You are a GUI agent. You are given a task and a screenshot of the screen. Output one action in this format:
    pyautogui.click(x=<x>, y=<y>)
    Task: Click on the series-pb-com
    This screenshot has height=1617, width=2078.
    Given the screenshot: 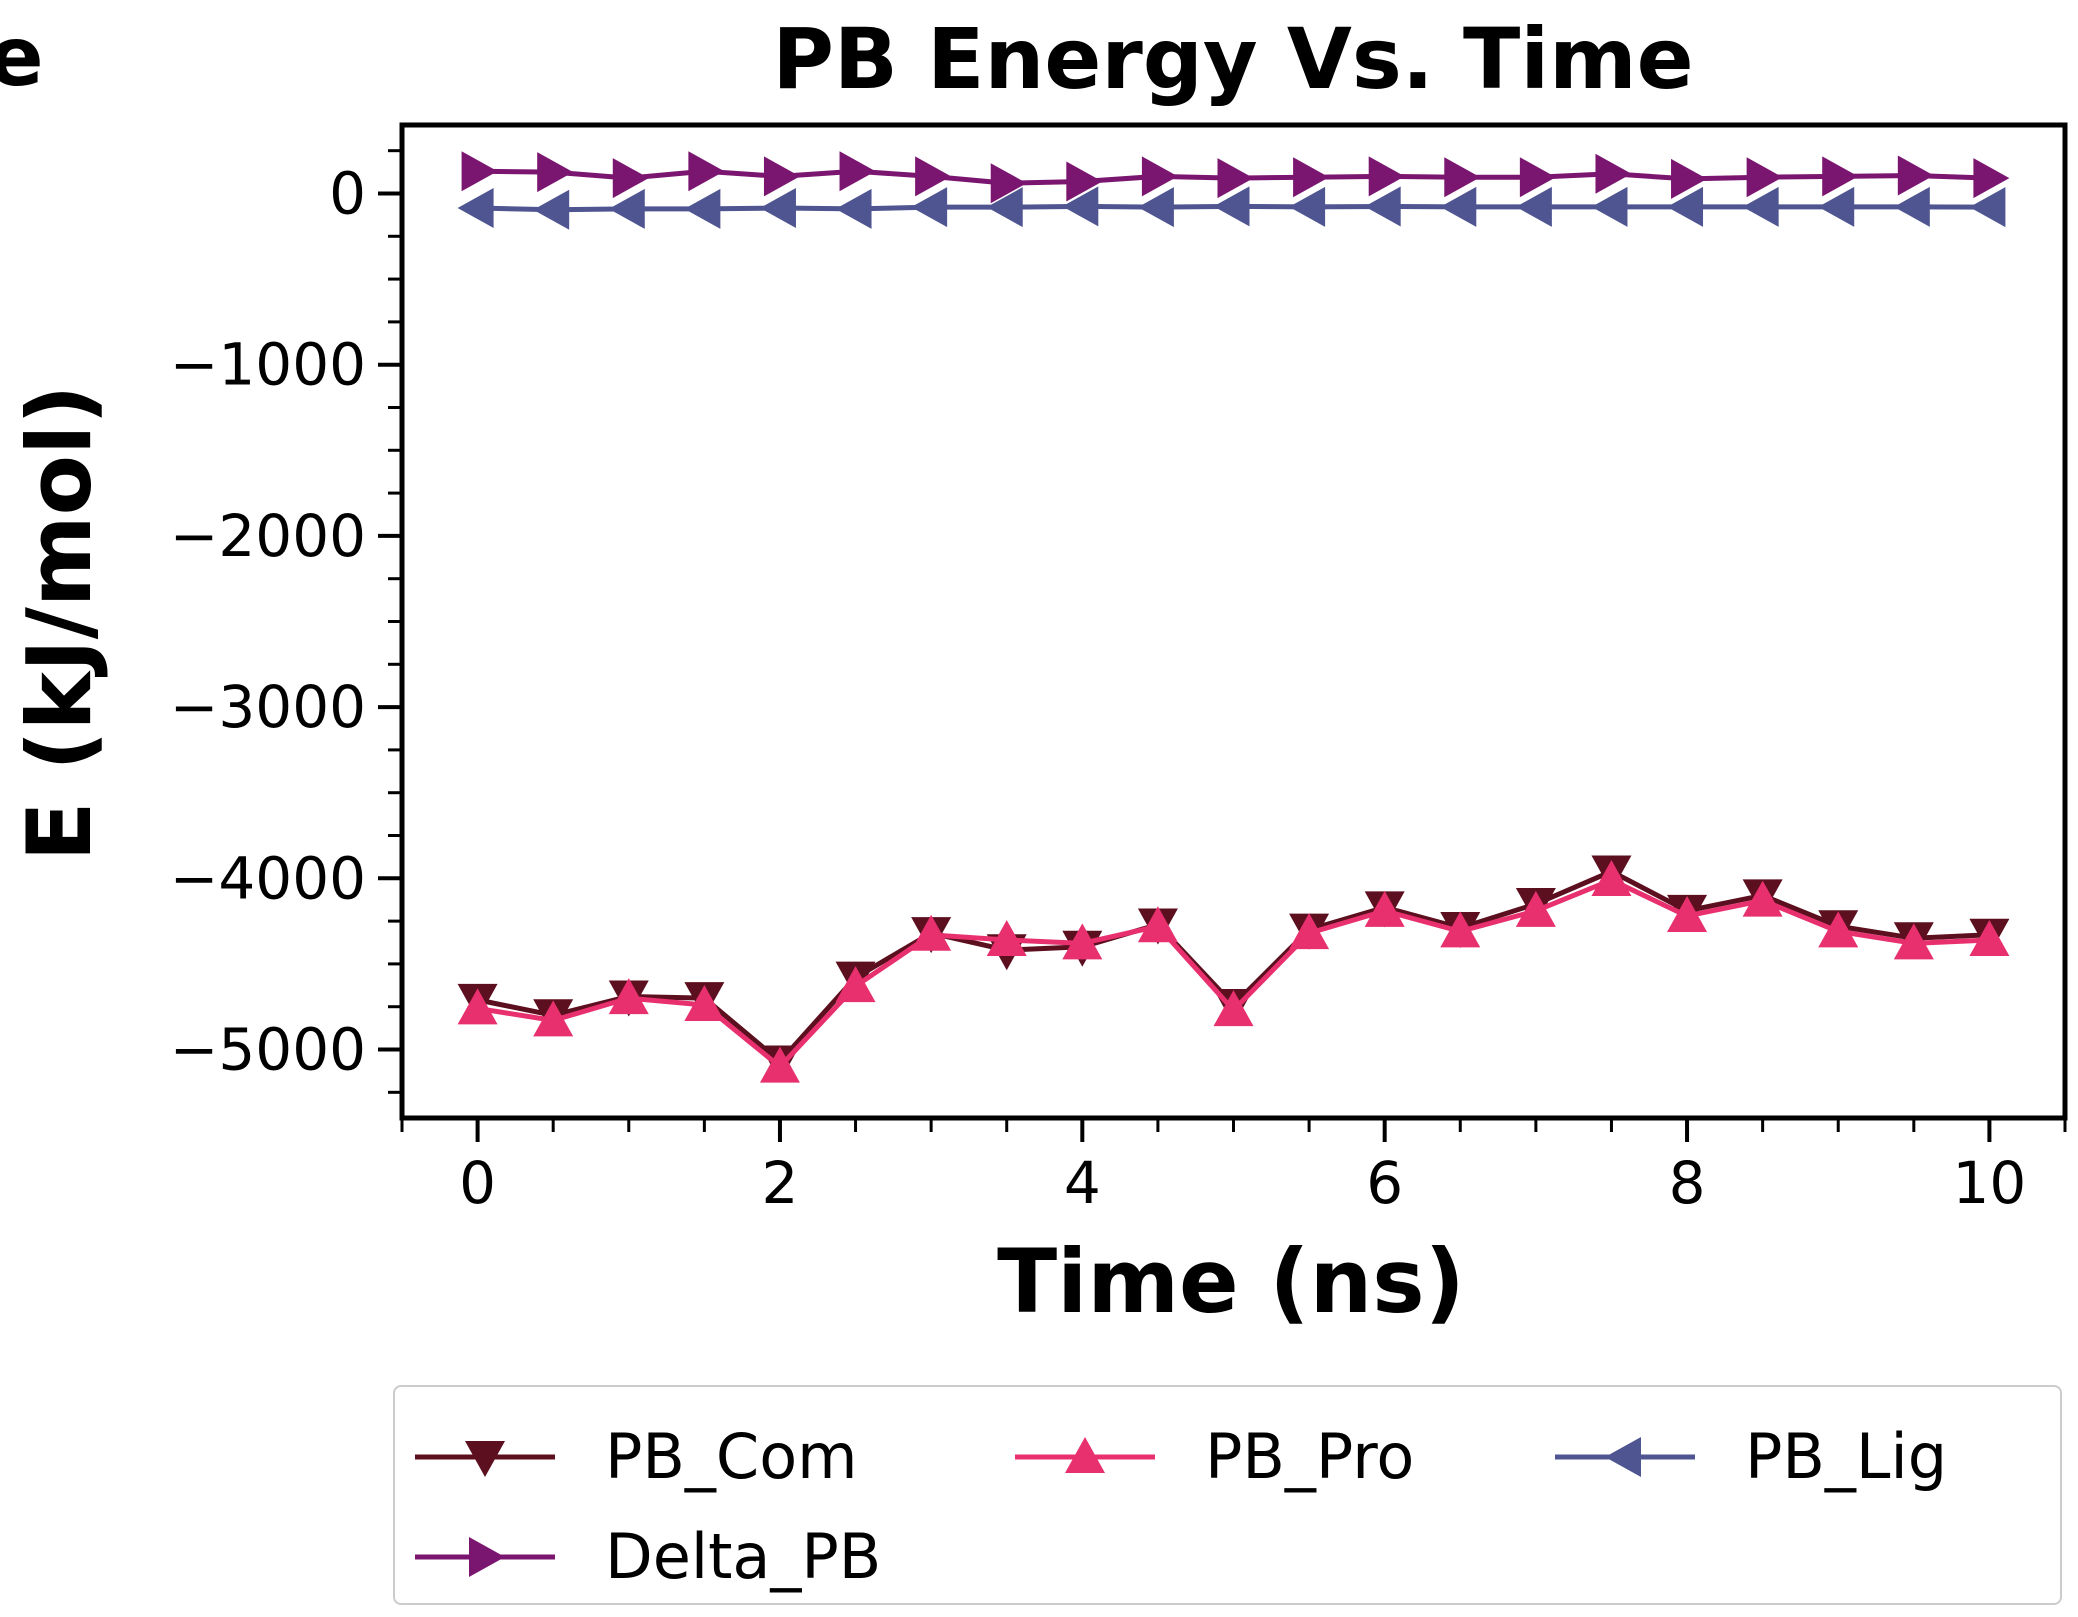 What is the action you would take?
    pyautogui.click(x=1233, y=968)
    